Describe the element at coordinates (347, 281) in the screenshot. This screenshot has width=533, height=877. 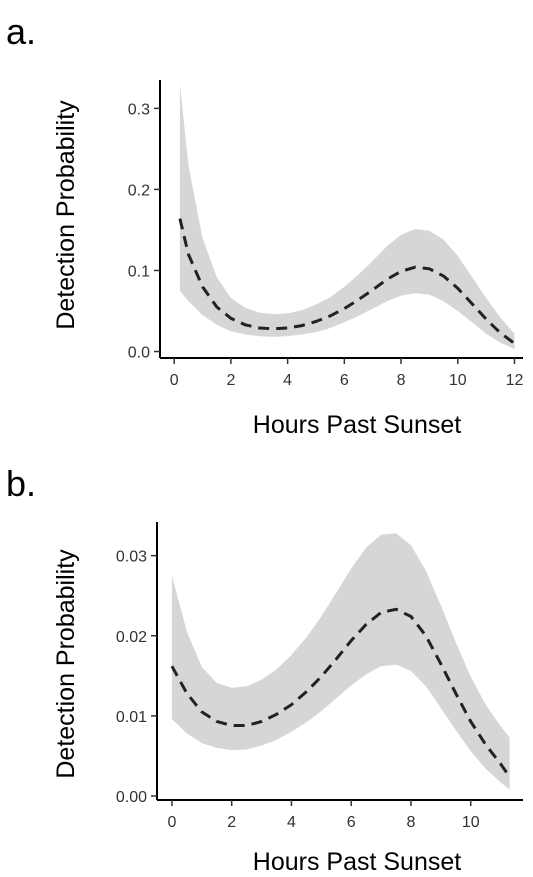
I see `mean-line` at that location.